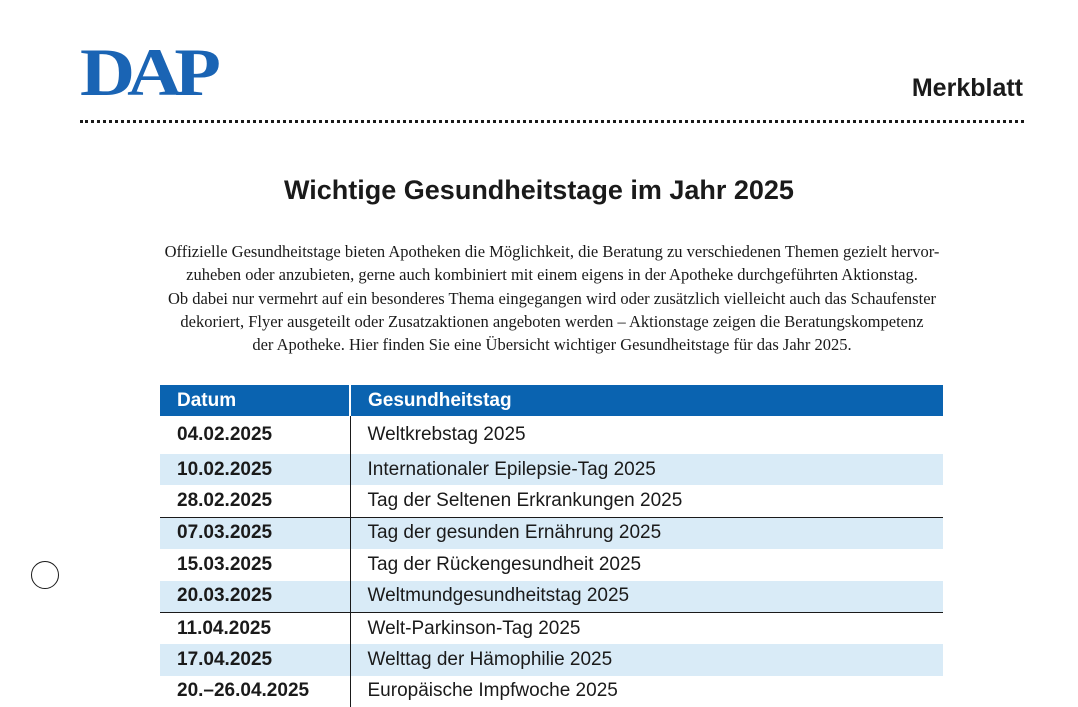 This screenshot has width=1078, height=707. I want to click on row-date: 10.02.2025, so click(255, 470).